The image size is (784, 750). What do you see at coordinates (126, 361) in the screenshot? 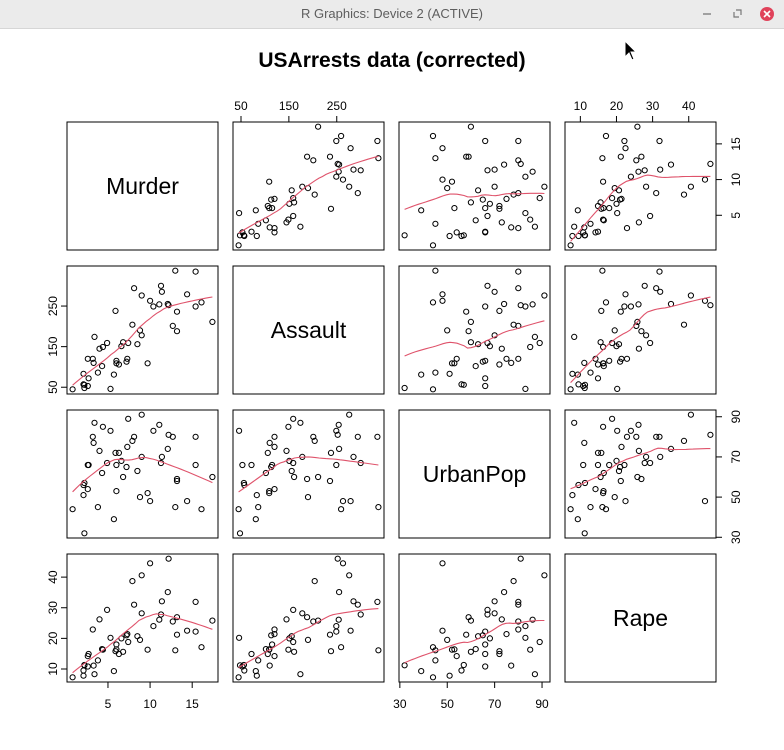
I see `data-point-indiana` at bounding box center [126, 361].